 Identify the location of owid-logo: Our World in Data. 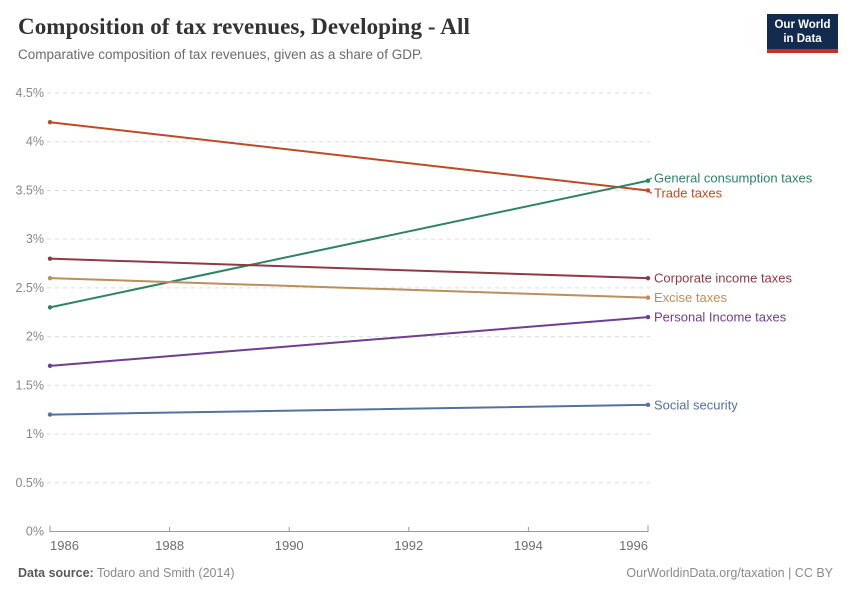
(802, 33).